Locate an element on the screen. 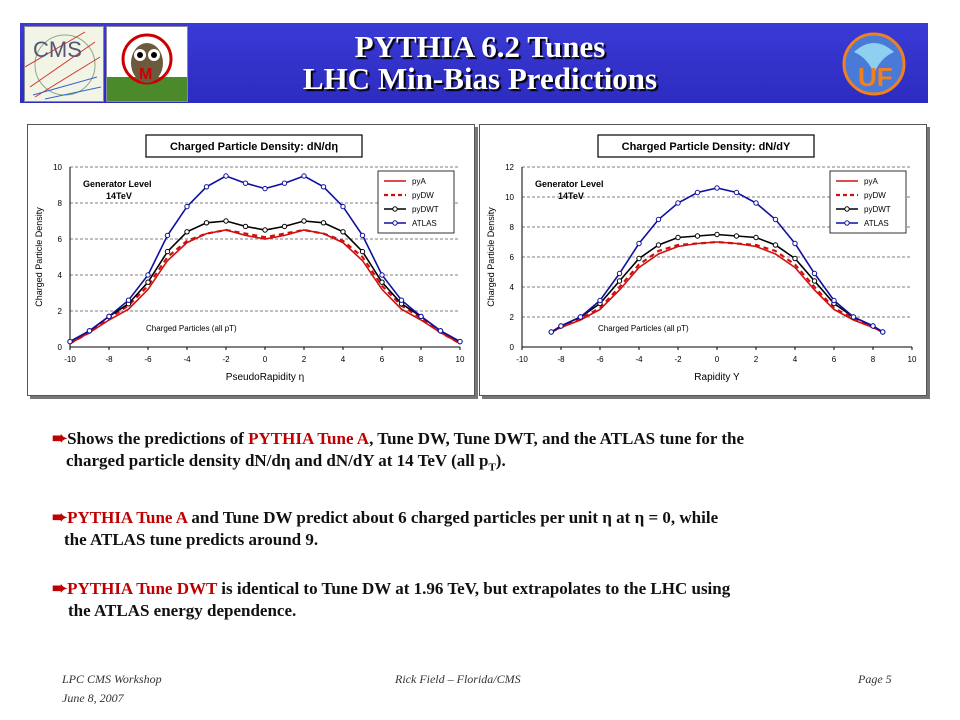 This screenshot has height=720, width=960. footer-author: Rick Field – Florida/CMS is located at coordinates (458, 679).